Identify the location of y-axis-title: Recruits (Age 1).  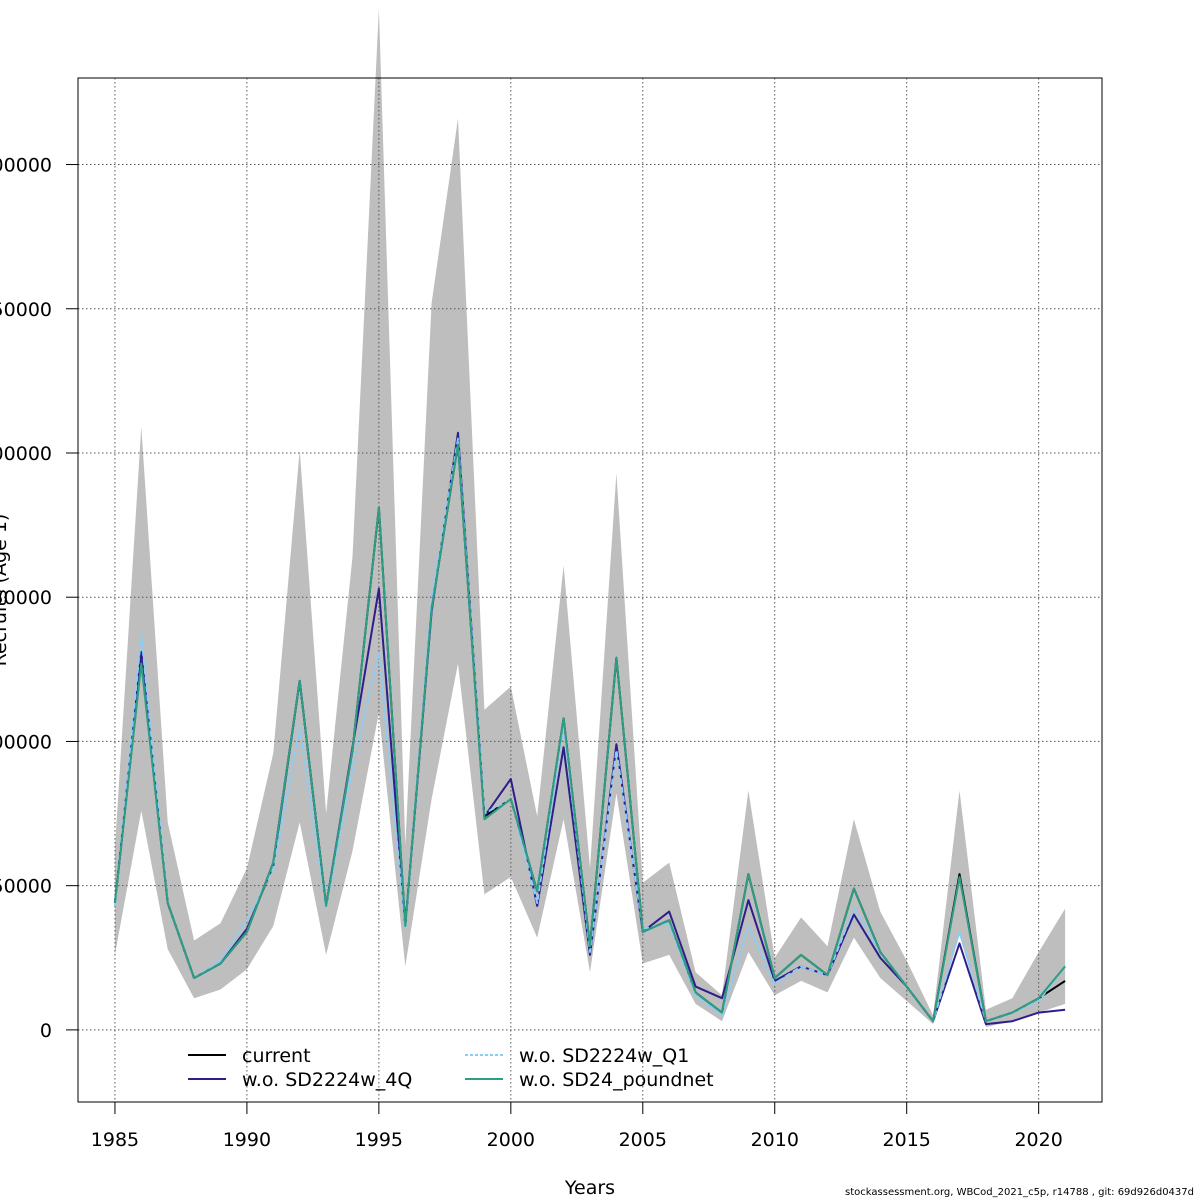
(5, 590).